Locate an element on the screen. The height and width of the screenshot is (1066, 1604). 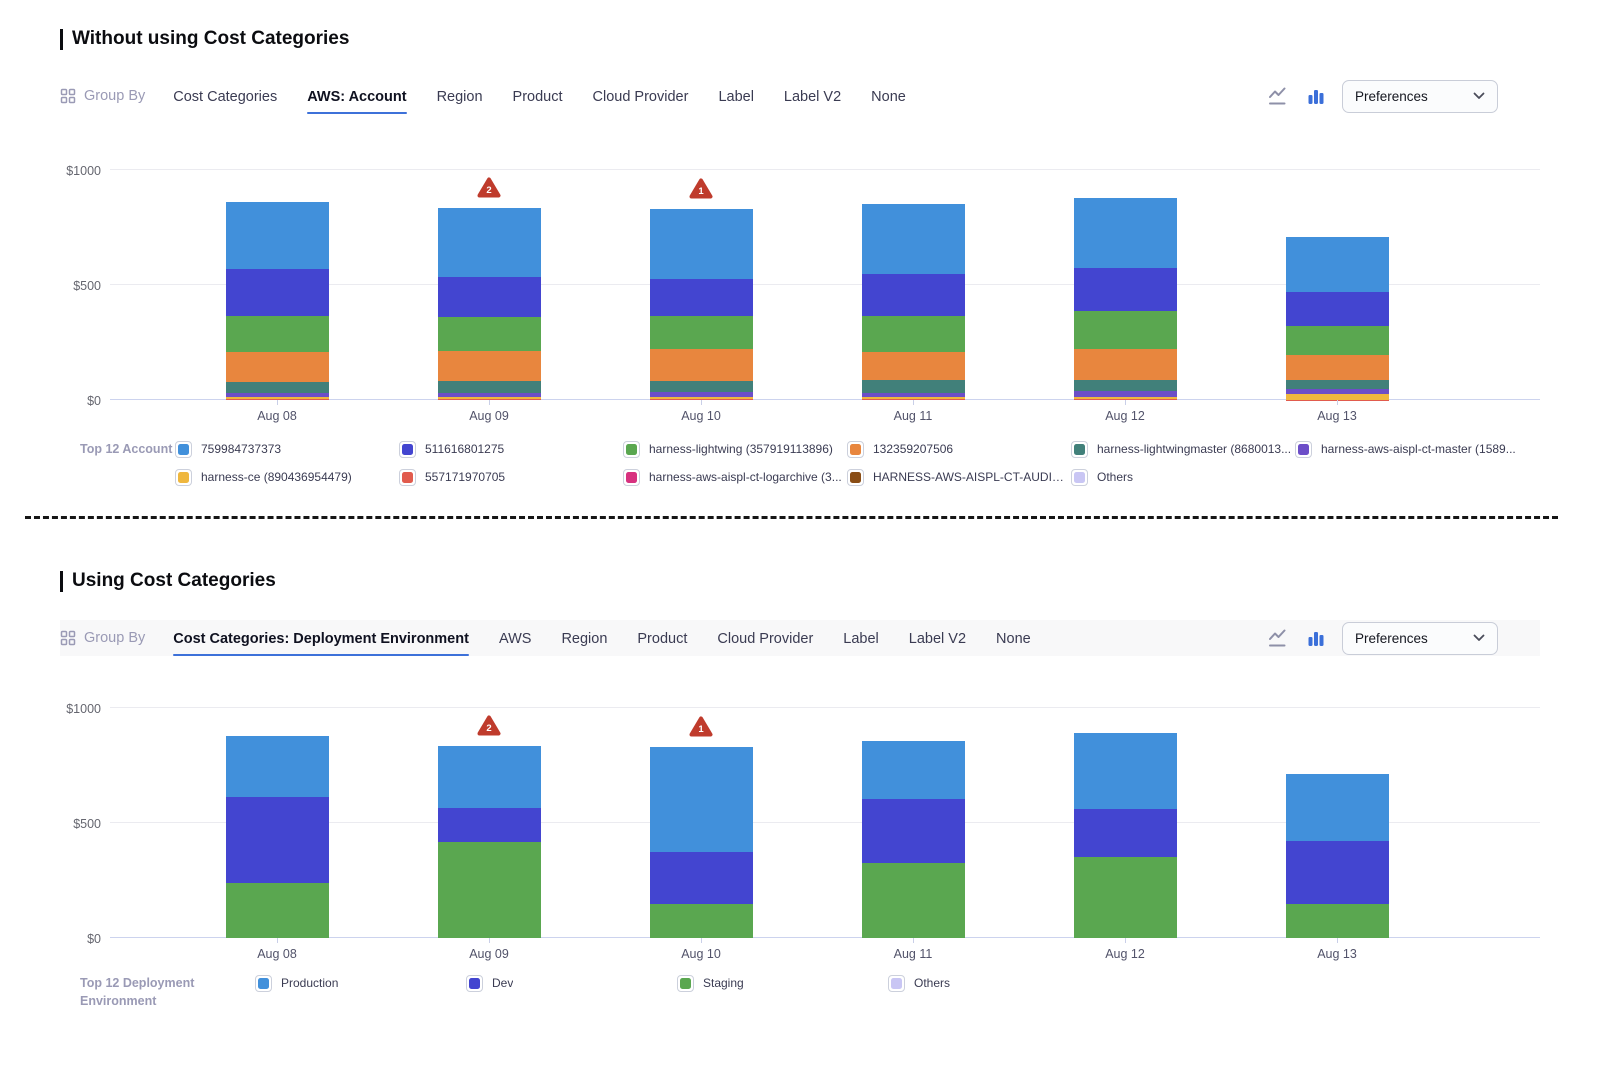
legend-item-759984737373: 759984737373 is located at coordinates (287, 449).